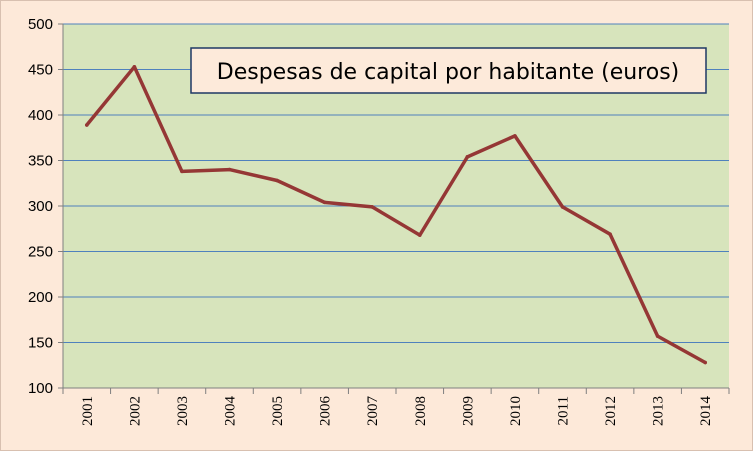  What do you see at coordinates (326, 411) in the screenshot?
I see `x-tick-label: 2006` at bounding box center [326, 411].